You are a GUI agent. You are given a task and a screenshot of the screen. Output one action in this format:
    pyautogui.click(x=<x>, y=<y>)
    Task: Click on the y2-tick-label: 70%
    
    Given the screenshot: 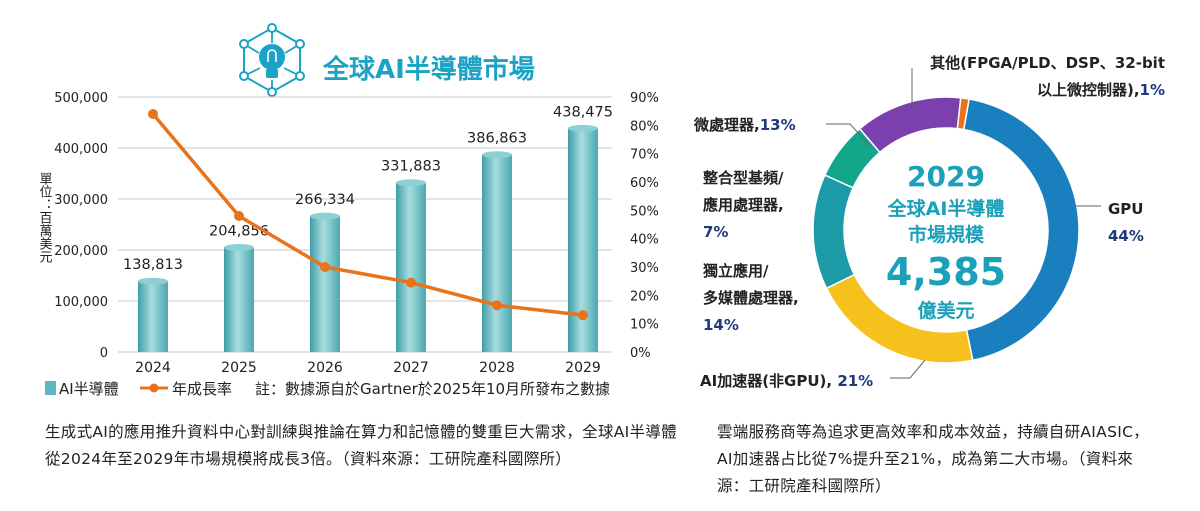 What is the action you would take?
    pyautogui.click(x=644, y=155)
    